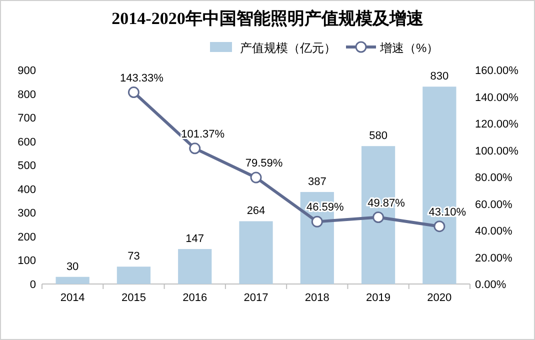  I want to click on y2-tick-label: 40.00%, so click(494, 232).